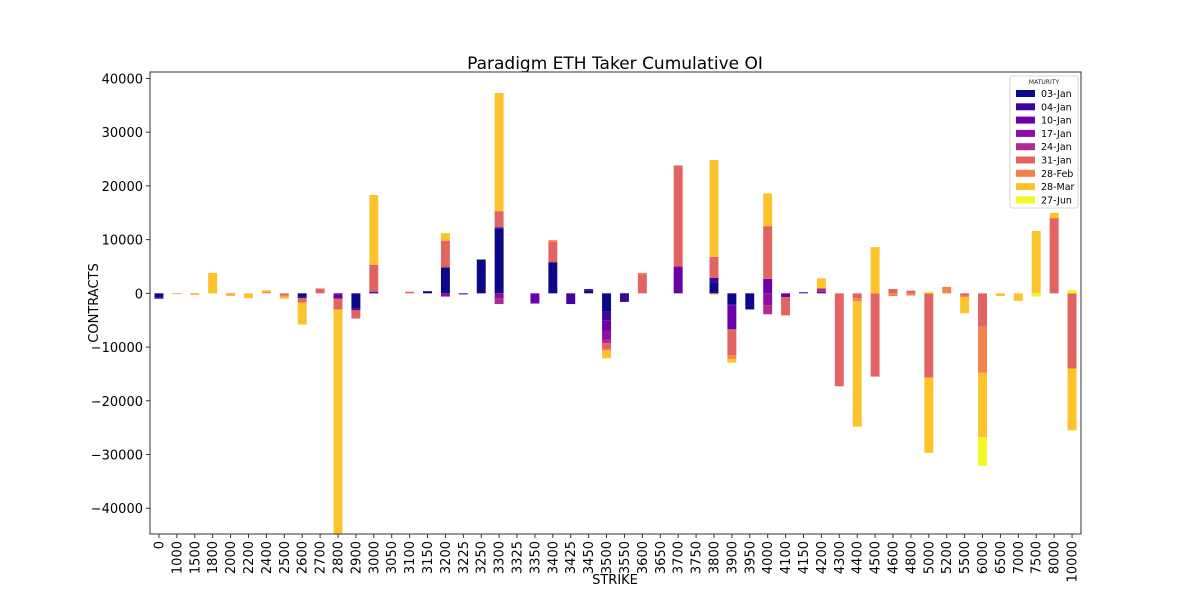 The height and width of the screenshot is (600, 1200). I want to click on x-tick-label: 4000, so click(768, 557).